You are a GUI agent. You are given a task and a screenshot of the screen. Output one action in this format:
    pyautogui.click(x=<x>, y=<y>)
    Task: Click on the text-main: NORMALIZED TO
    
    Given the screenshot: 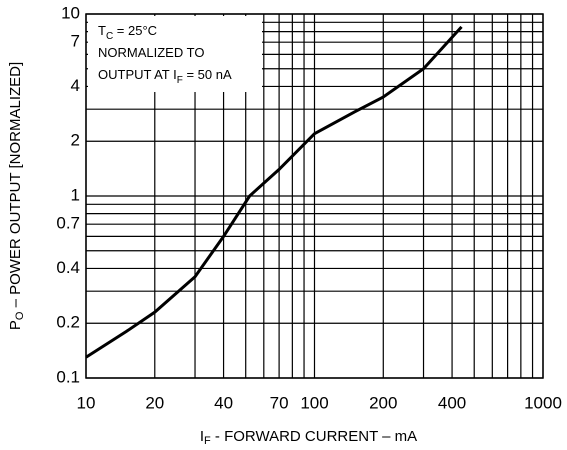 What is the action you would take?
    pyautogui.click(x=151, y=52)
    